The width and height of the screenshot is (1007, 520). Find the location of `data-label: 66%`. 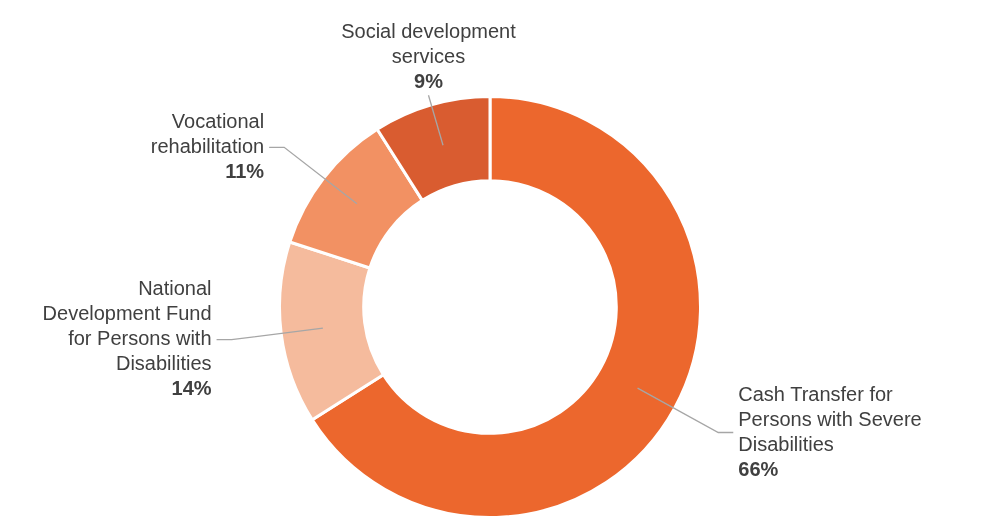

data-label: 66% is located at coordinates (758, 468).